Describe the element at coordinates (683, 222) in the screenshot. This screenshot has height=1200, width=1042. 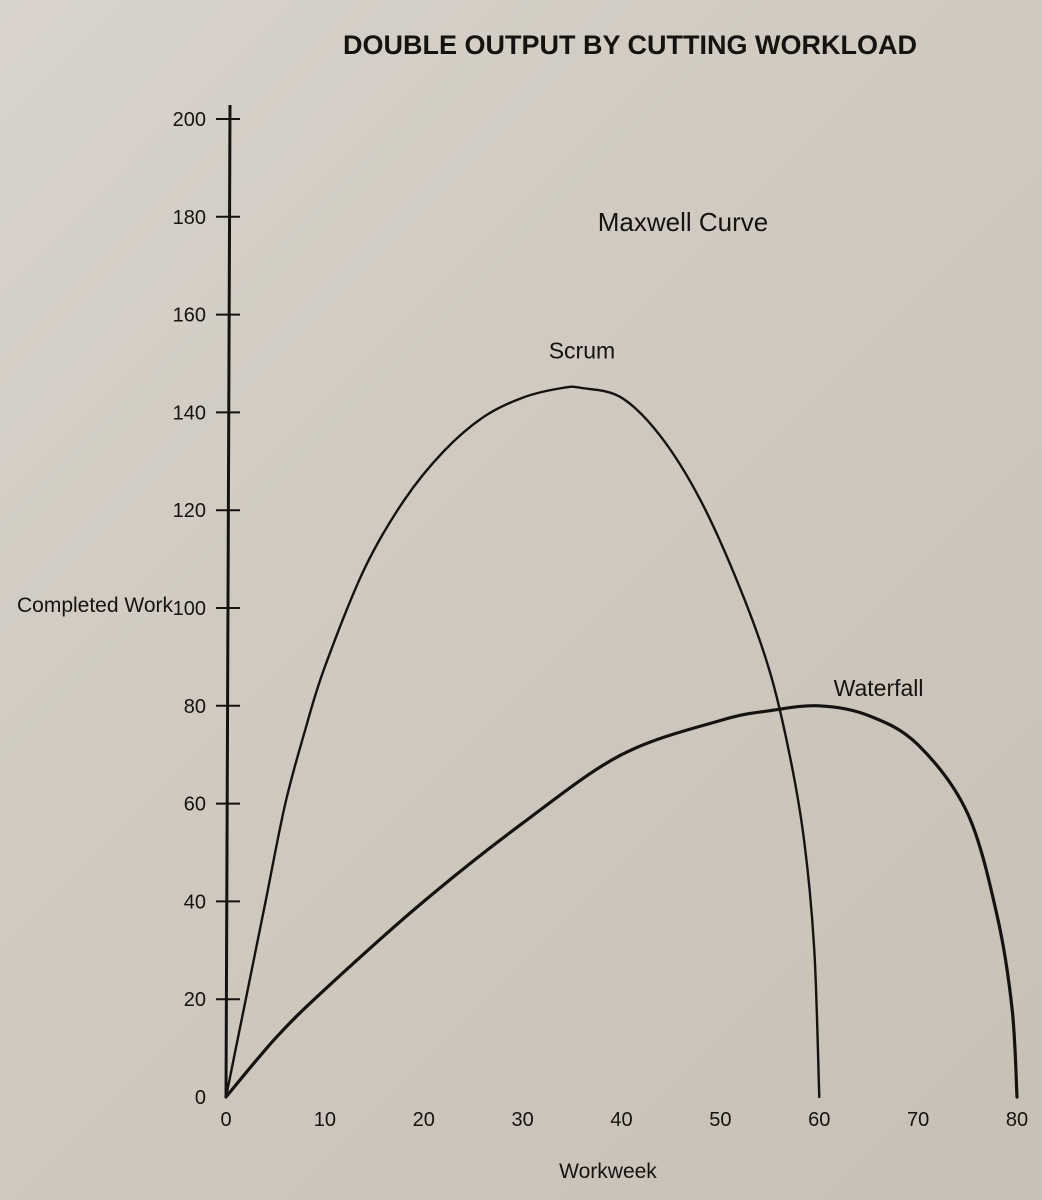
I see `chart-subtitle: Maxwell Curve` at that location.